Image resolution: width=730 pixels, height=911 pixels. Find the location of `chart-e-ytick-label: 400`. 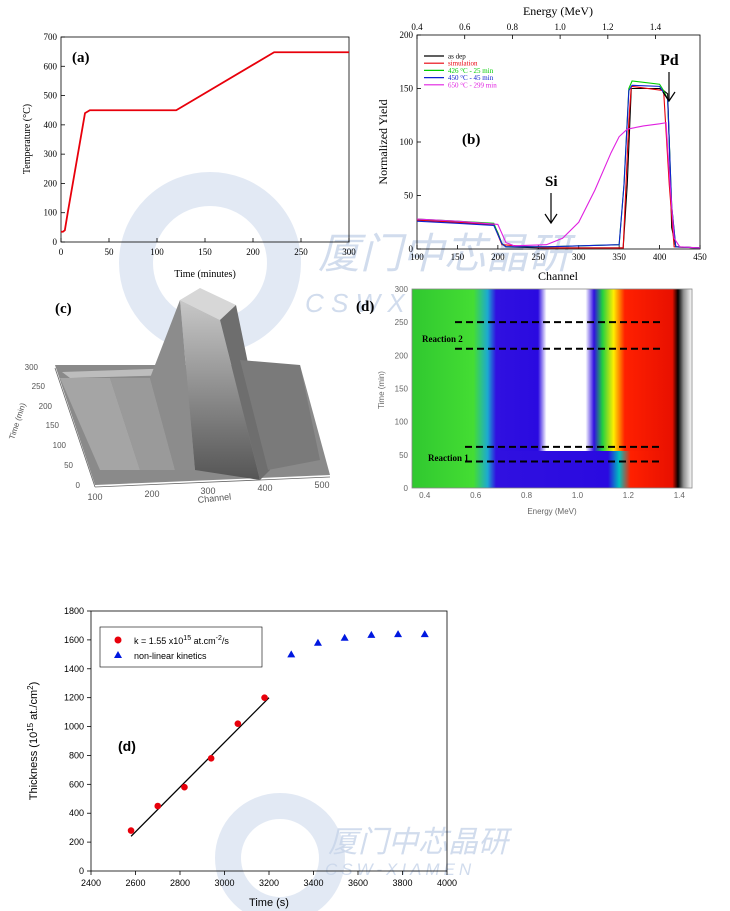

chart-e-ytick-label: 400 is located at coordinates (76, 813).